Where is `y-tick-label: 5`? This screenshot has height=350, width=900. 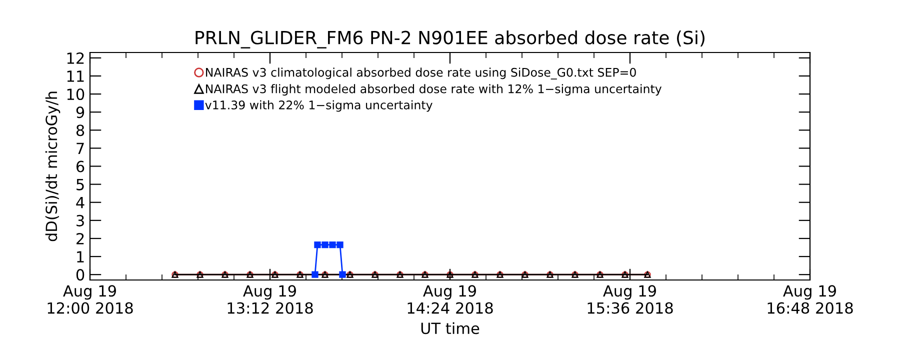
y-tick-label: 5 is located at coordinates (80, 184).